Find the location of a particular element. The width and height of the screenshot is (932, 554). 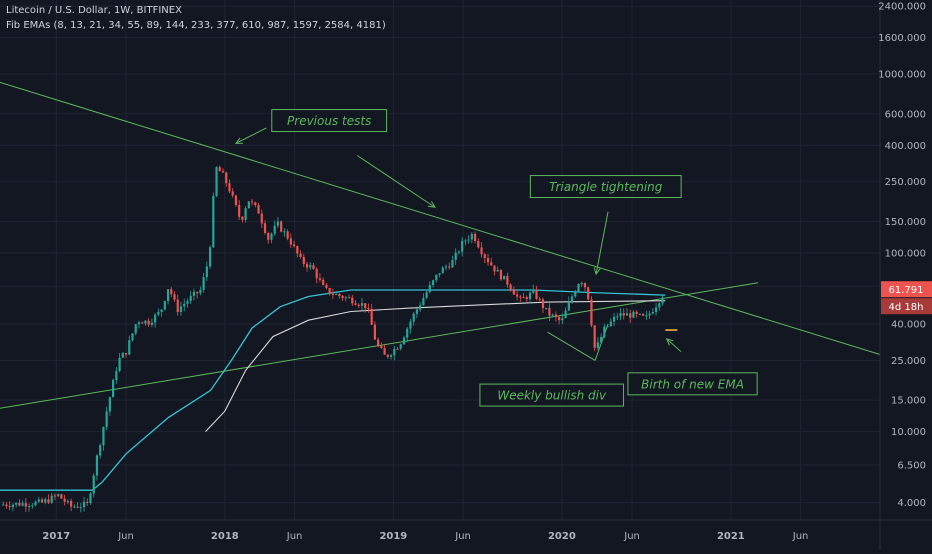

y-tick-label: 400.000 is located at coordinates (905, 146).